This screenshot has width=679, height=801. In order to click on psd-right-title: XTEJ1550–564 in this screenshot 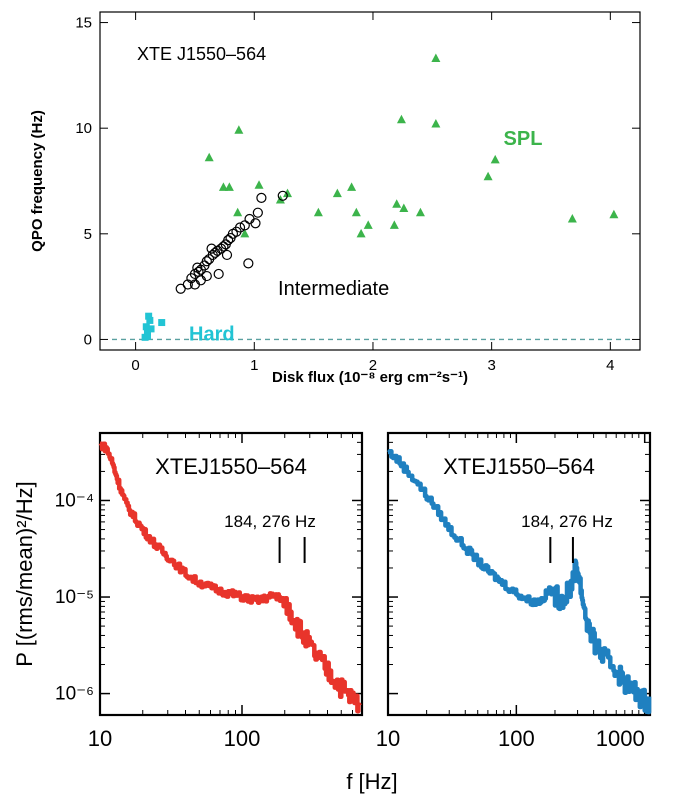, I will do `click(519, 466)`.